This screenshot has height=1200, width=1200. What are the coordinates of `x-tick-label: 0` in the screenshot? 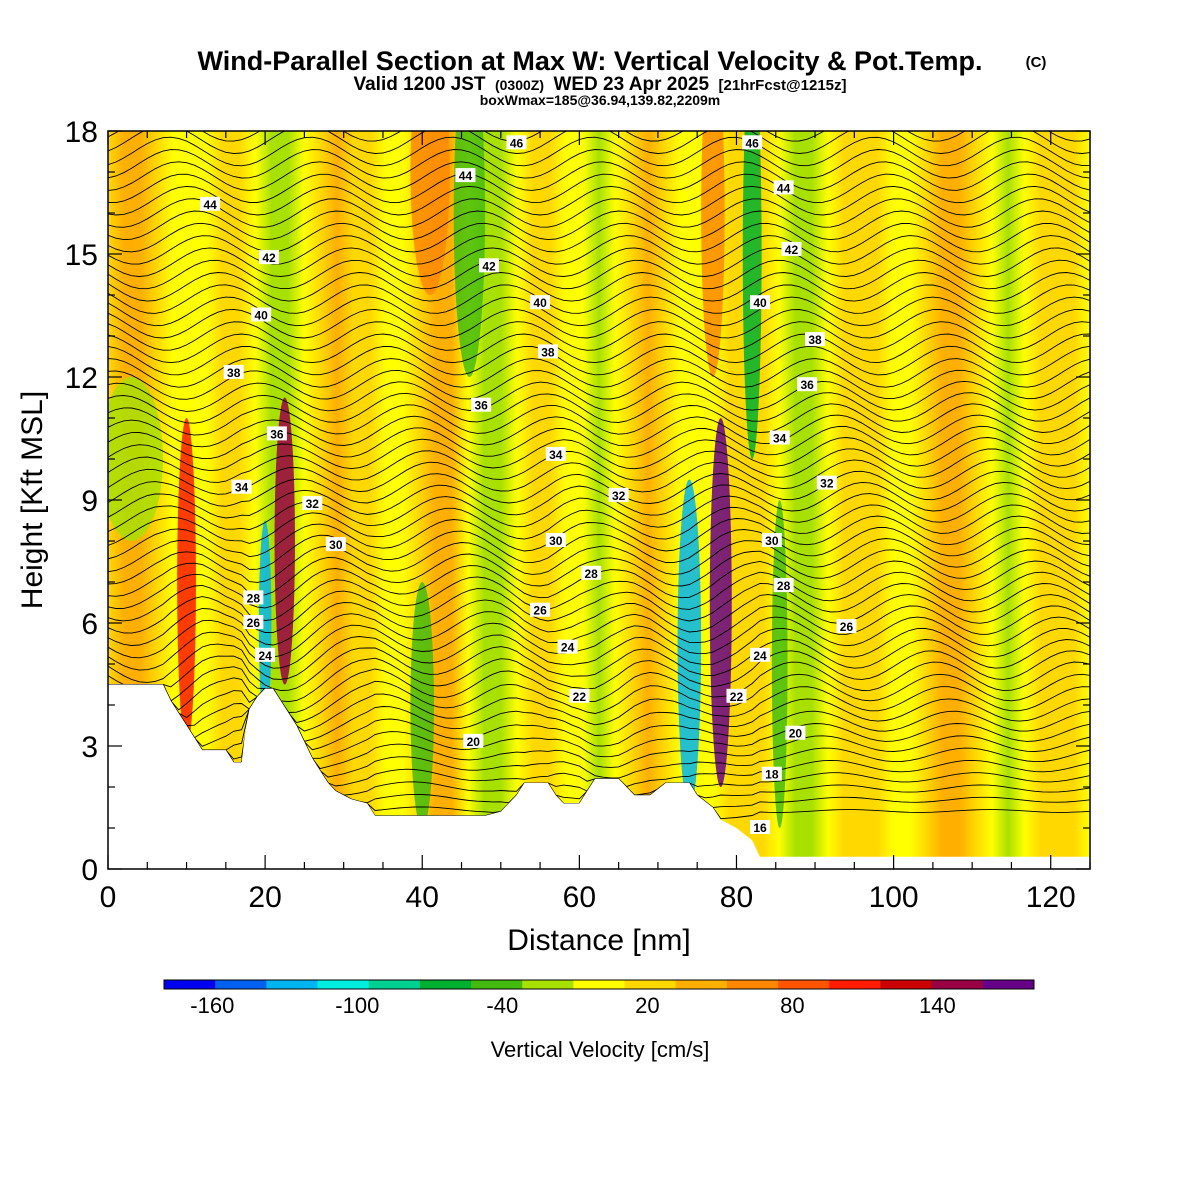 It's located at (108, 897).